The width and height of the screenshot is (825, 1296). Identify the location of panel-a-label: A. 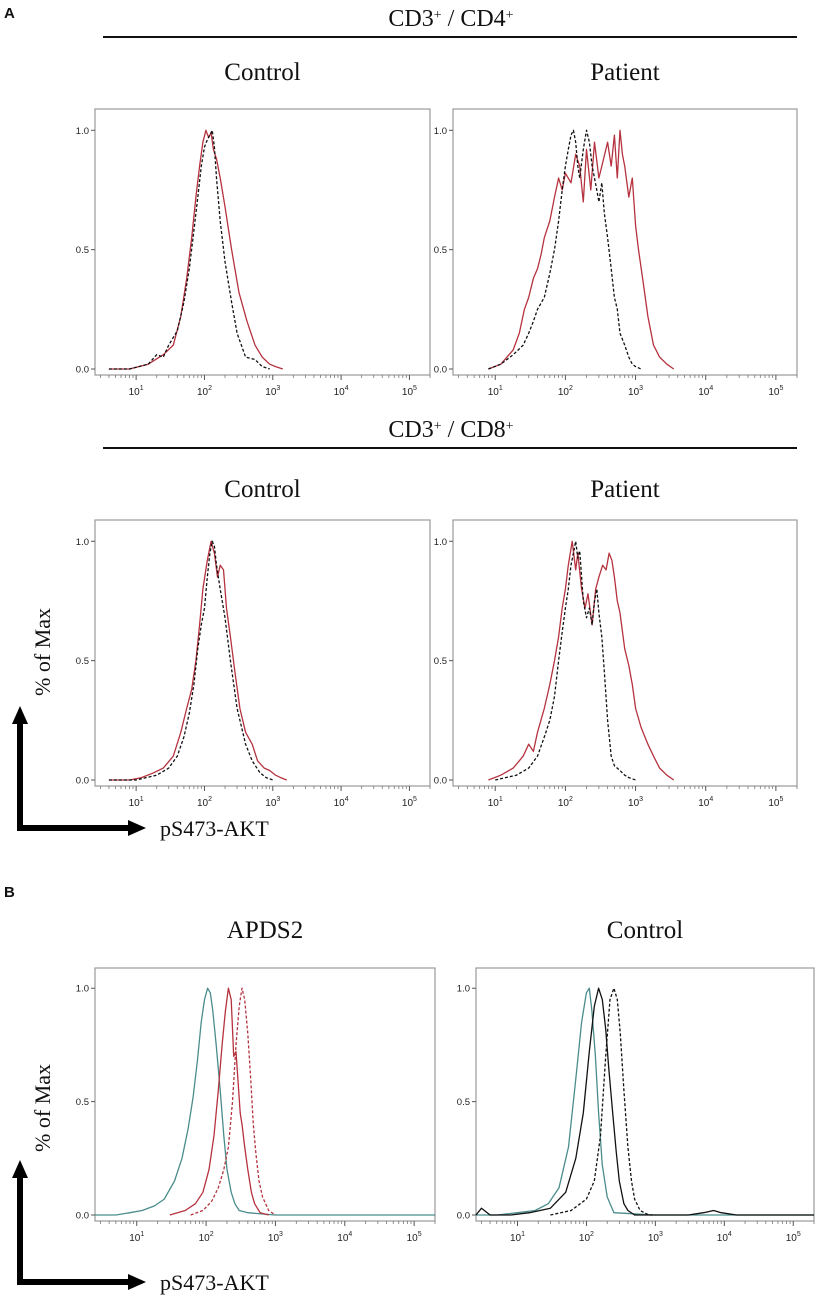
(9, 13).